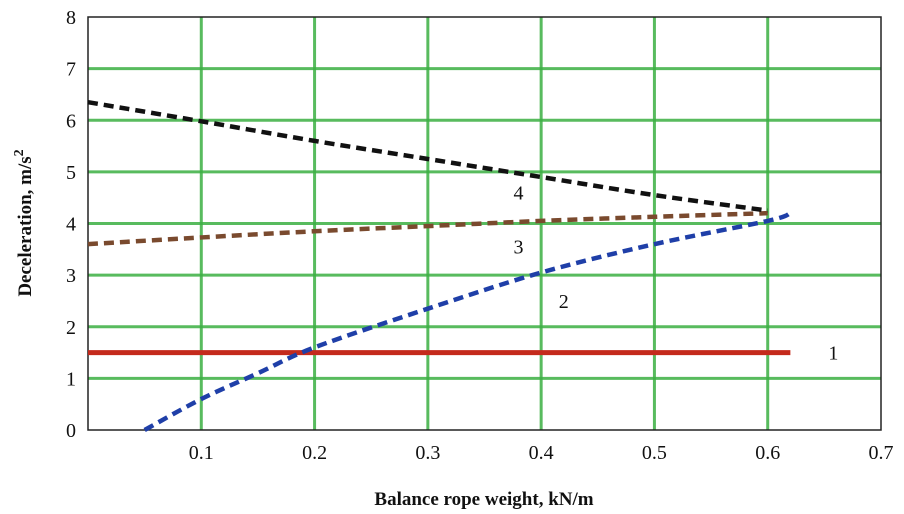  What do you see at coordinates (71, 18) in the screenshot?
I see `y-tick-label: 8` at bounding box center [71, 18].